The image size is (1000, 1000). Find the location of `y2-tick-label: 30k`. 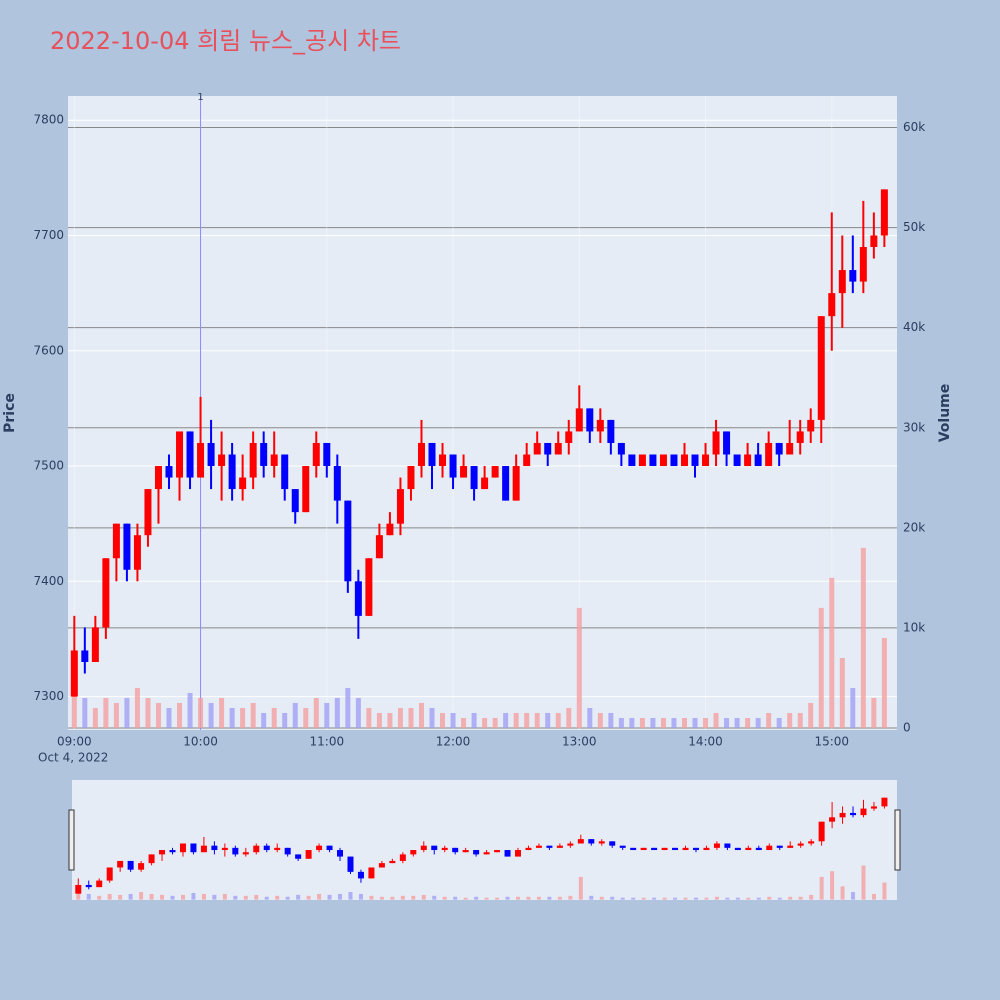

y2-tick-label: 30k is located at coordinates (914, 427).